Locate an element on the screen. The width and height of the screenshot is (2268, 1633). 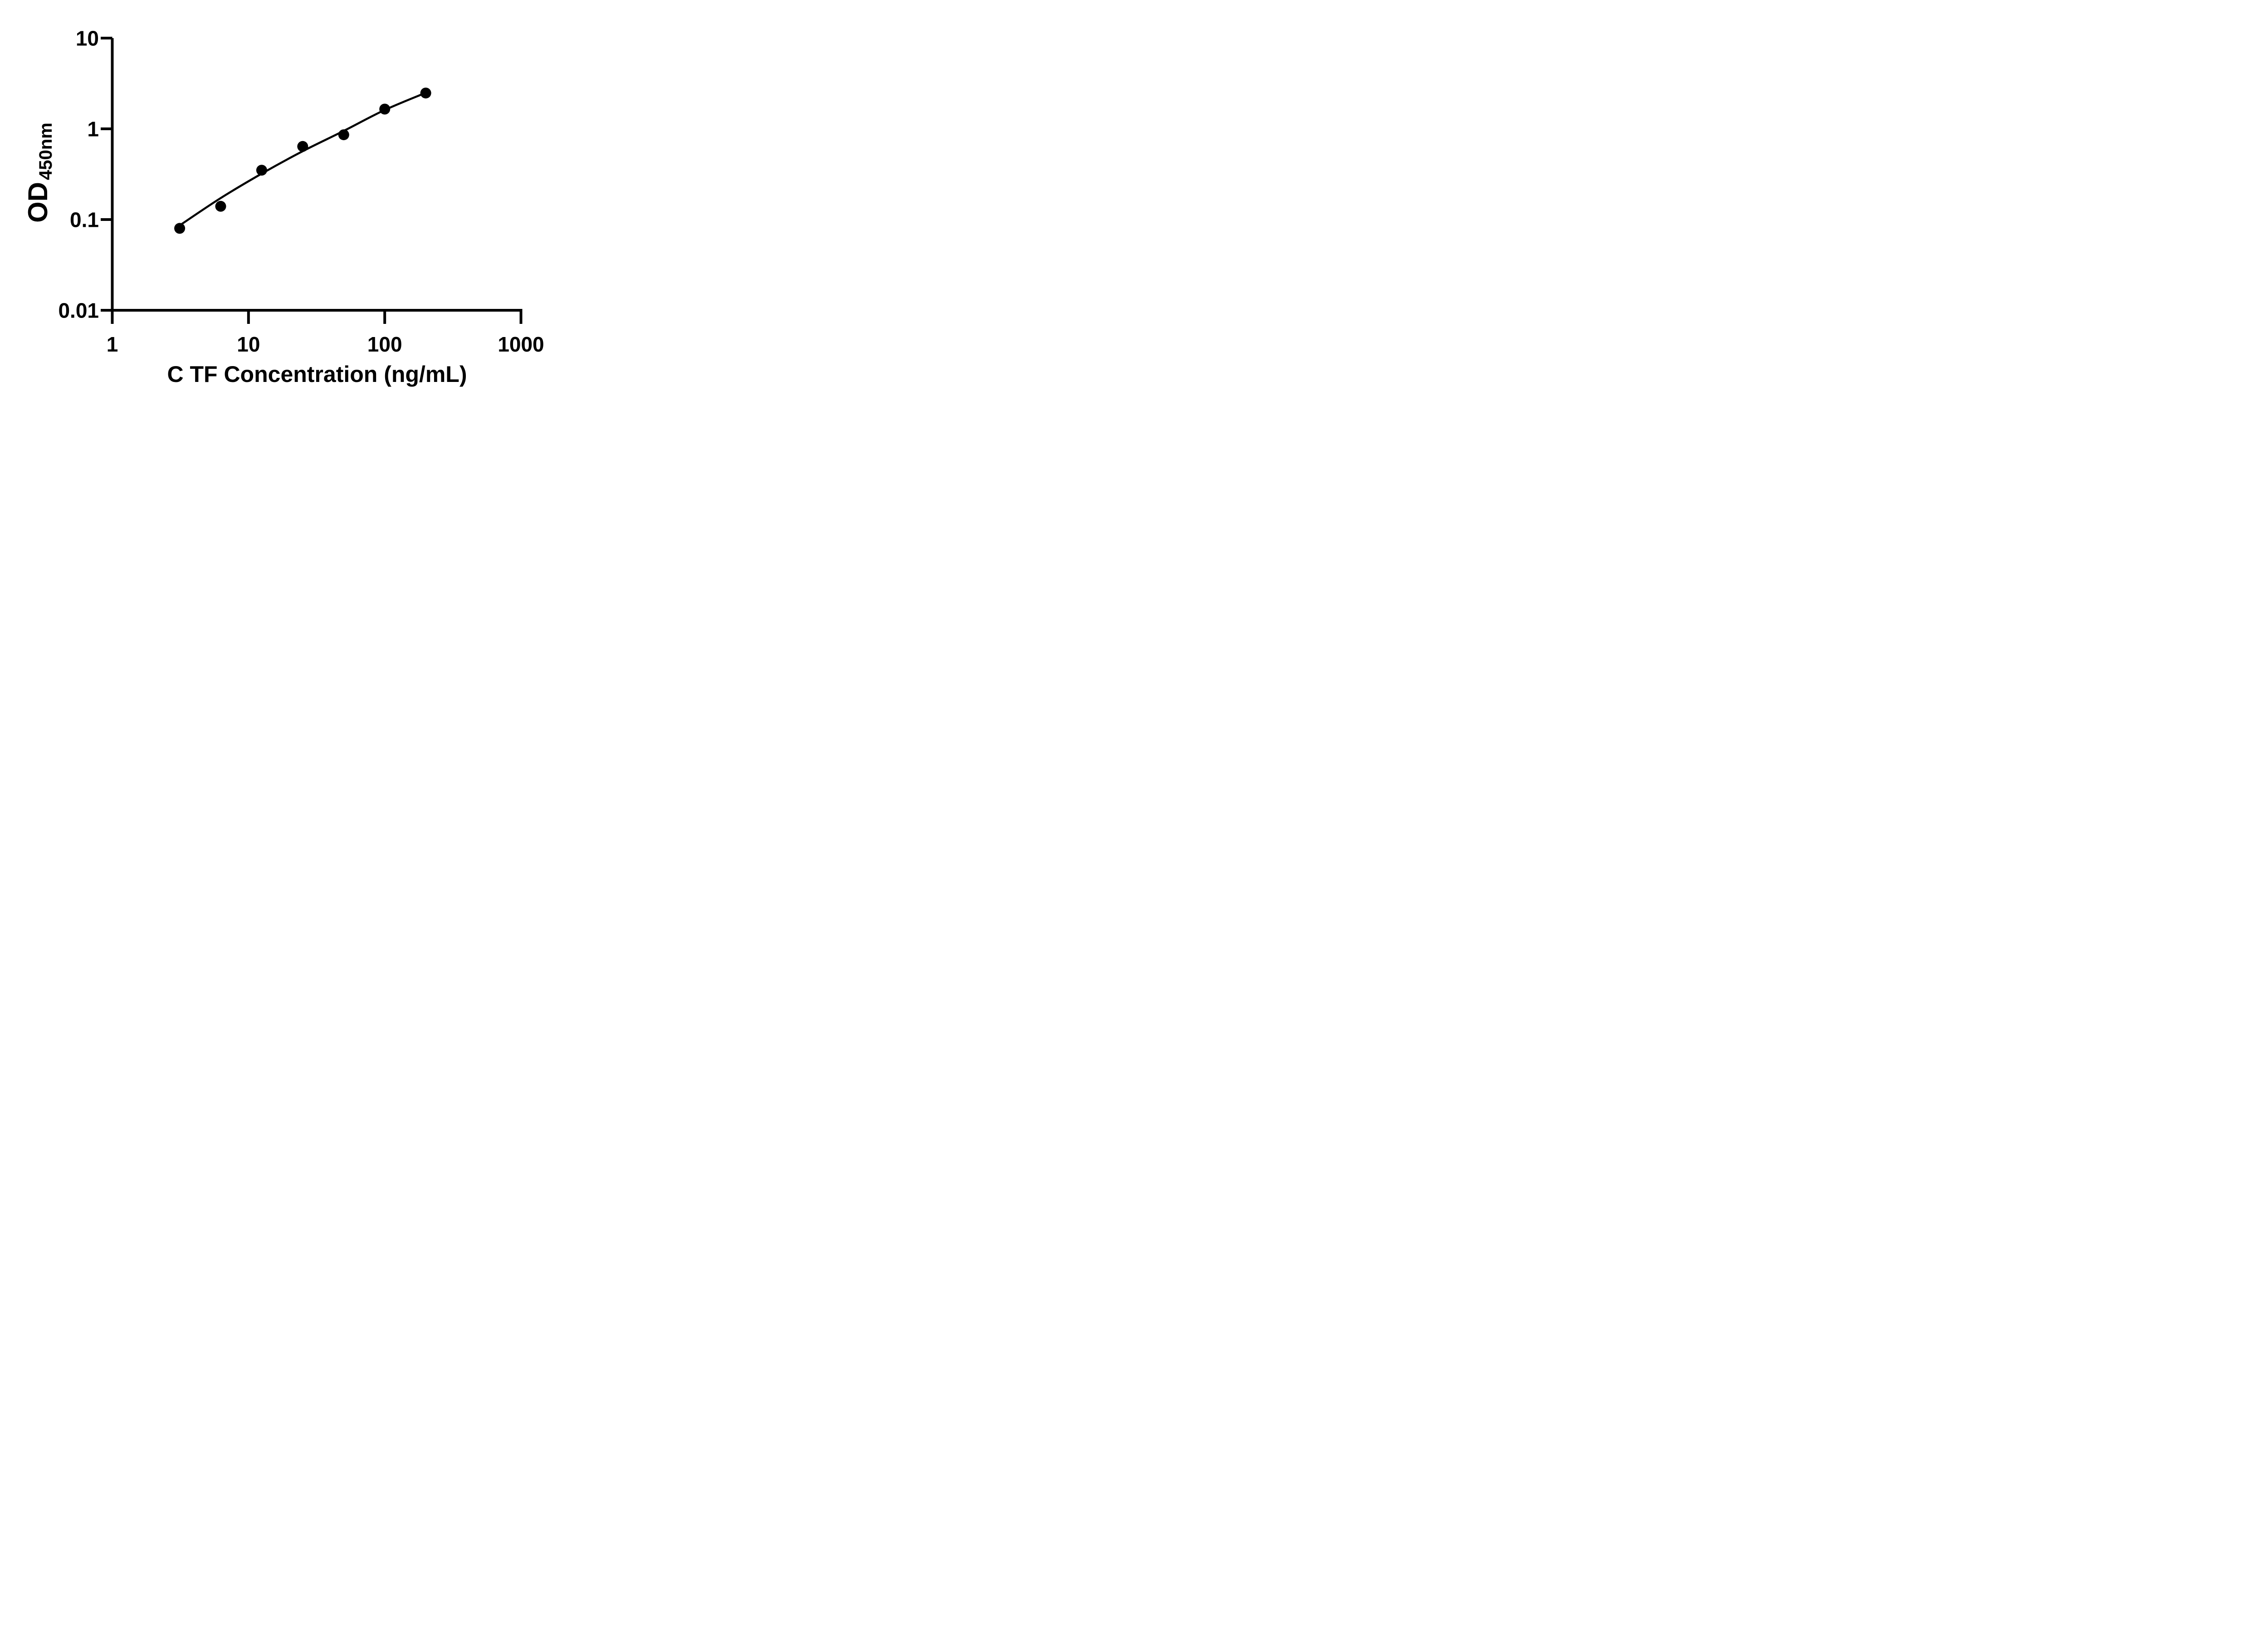
x-tick-label: 1000 is located at coordinates (521, 344).